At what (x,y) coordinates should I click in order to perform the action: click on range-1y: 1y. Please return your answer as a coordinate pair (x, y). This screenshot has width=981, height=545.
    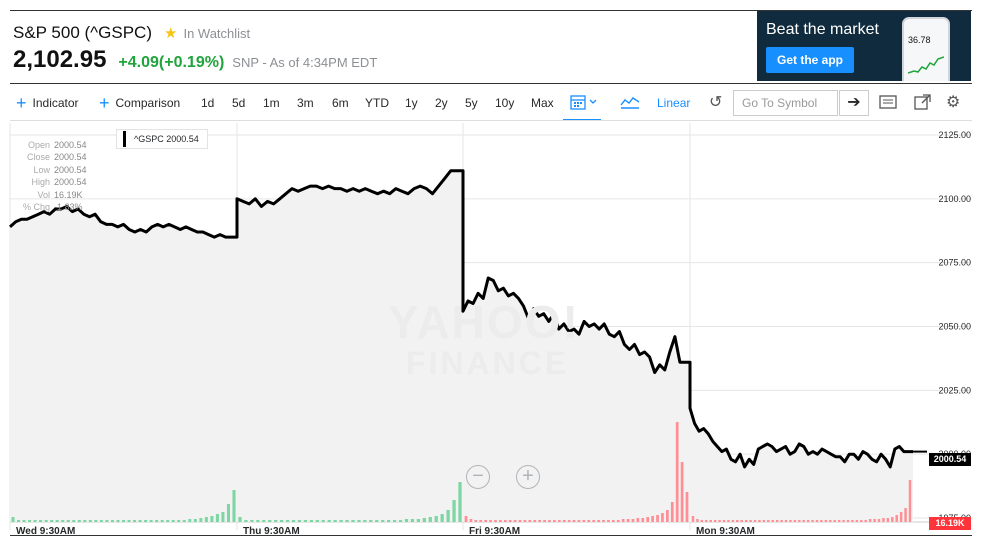
    Looking at the image, I should click on (411, 103).